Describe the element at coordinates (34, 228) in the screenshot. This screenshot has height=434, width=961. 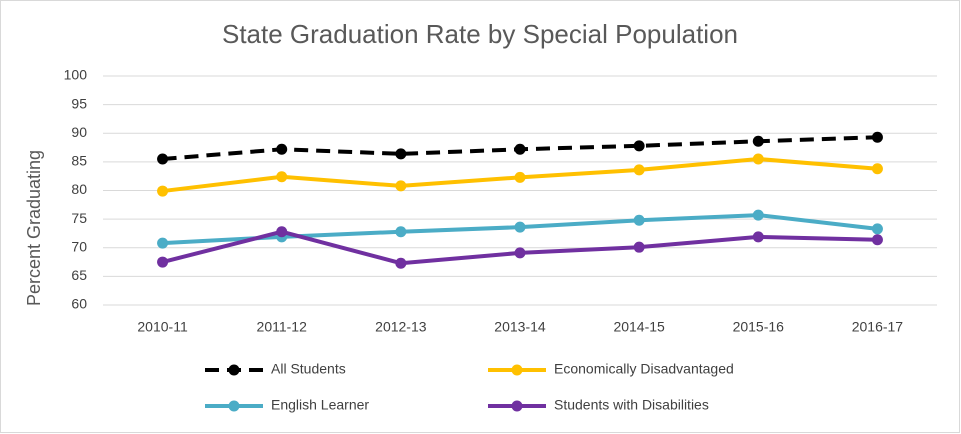
I see `y-axis-label: Percent Graduating` at that location.